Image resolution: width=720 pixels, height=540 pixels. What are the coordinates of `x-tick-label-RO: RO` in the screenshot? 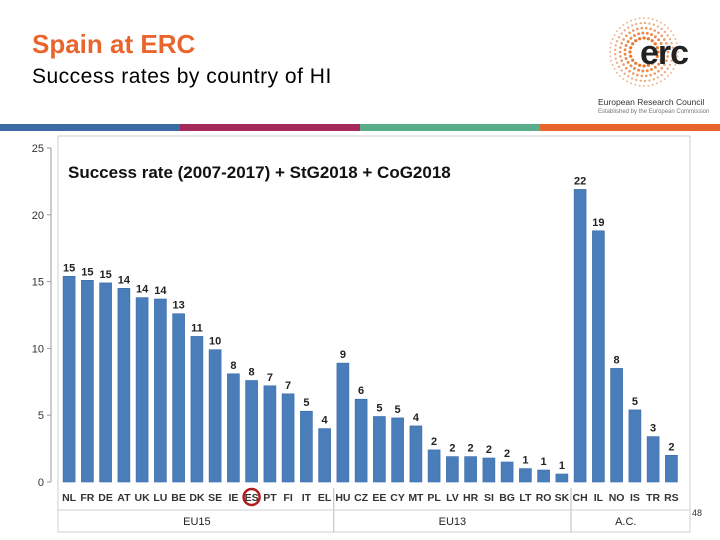 It's located at (544, 498).